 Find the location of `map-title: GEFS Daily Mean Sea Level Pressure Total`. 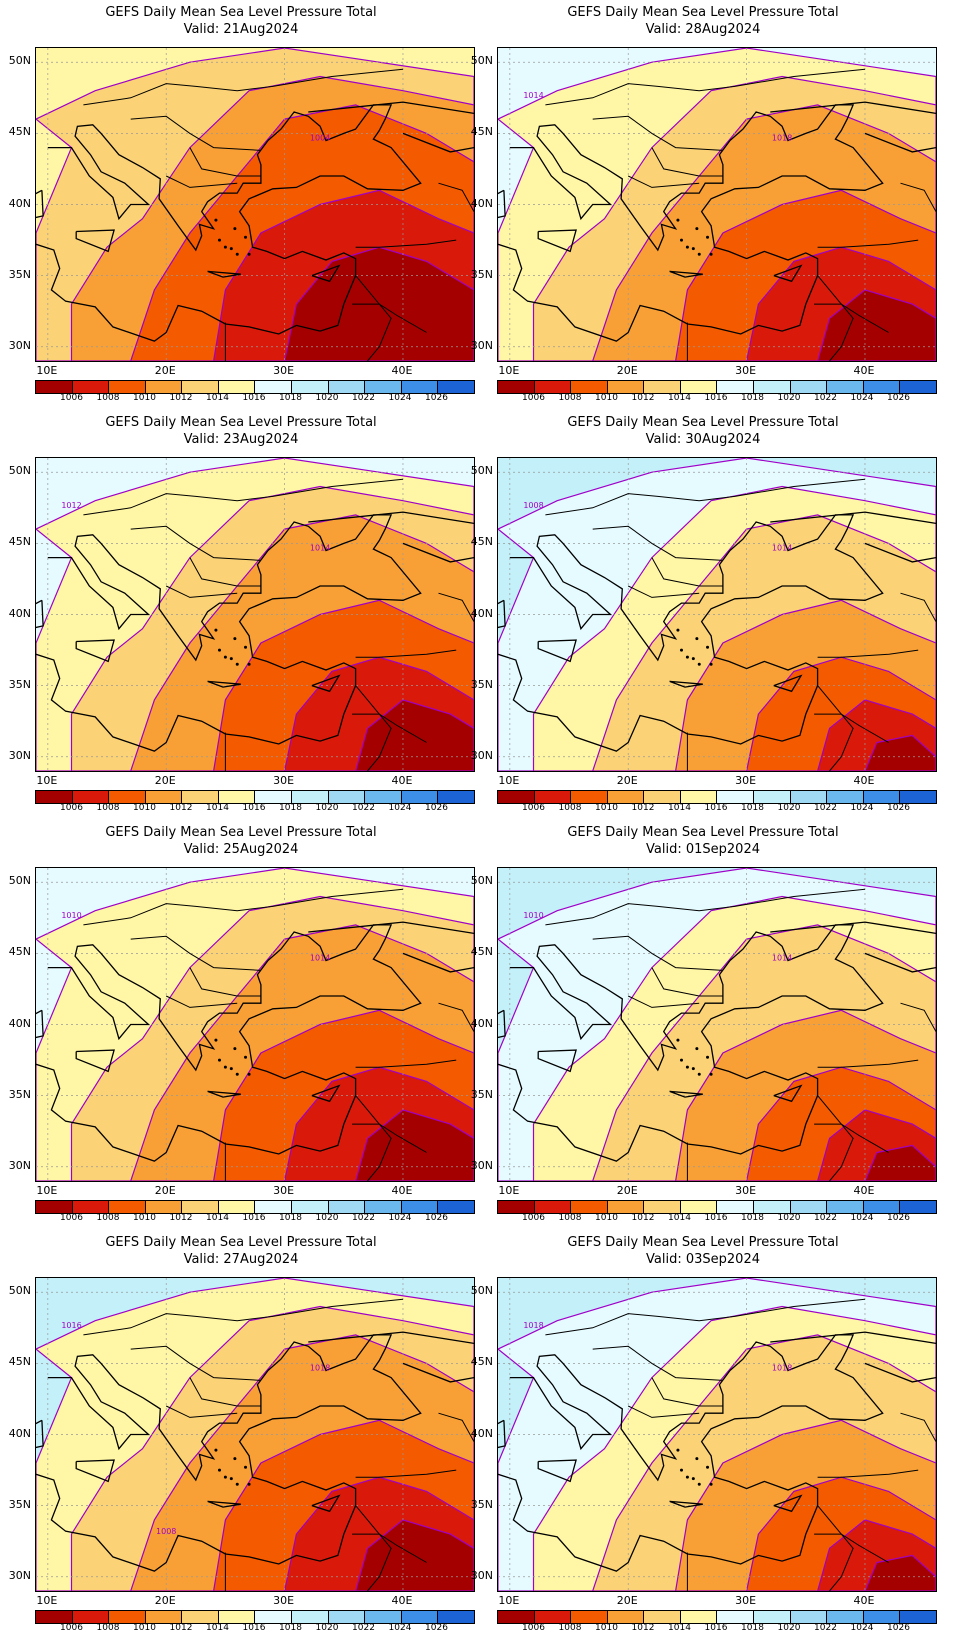

map-title: GEFS Daily Mean Sea Level Pressure Total is located at coordinates (703, 832).